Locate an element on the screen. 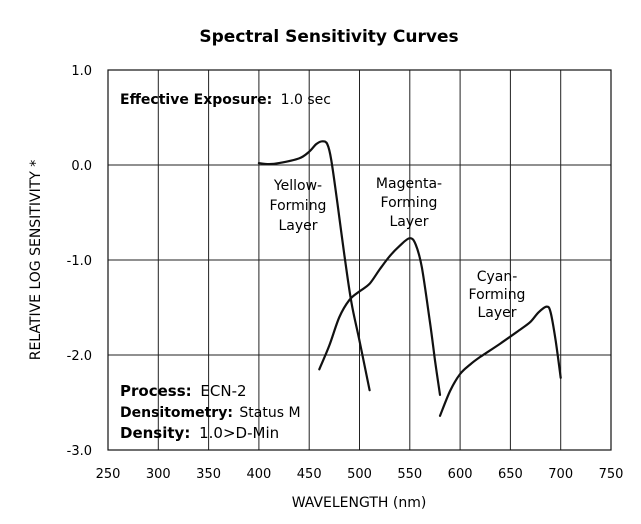 Image resolution: width=641 pixels, height=524 pixels. x-tick-labels: 250 300 350 400 450 500 550 600 650 700 750 is located at coordinates (360, 474).